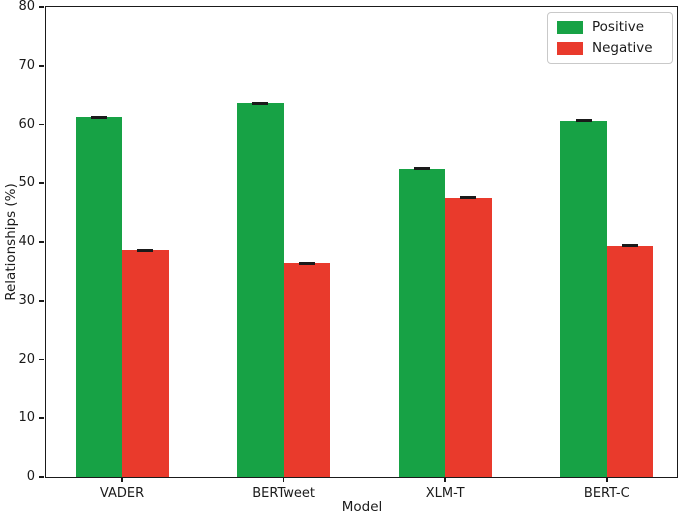 The height and width of the screenshot is (517, 685). What do you see at coordinates (610, 38) in the screenshot?
I see `legend: Positive Negative` at bounding box center [610, 38].